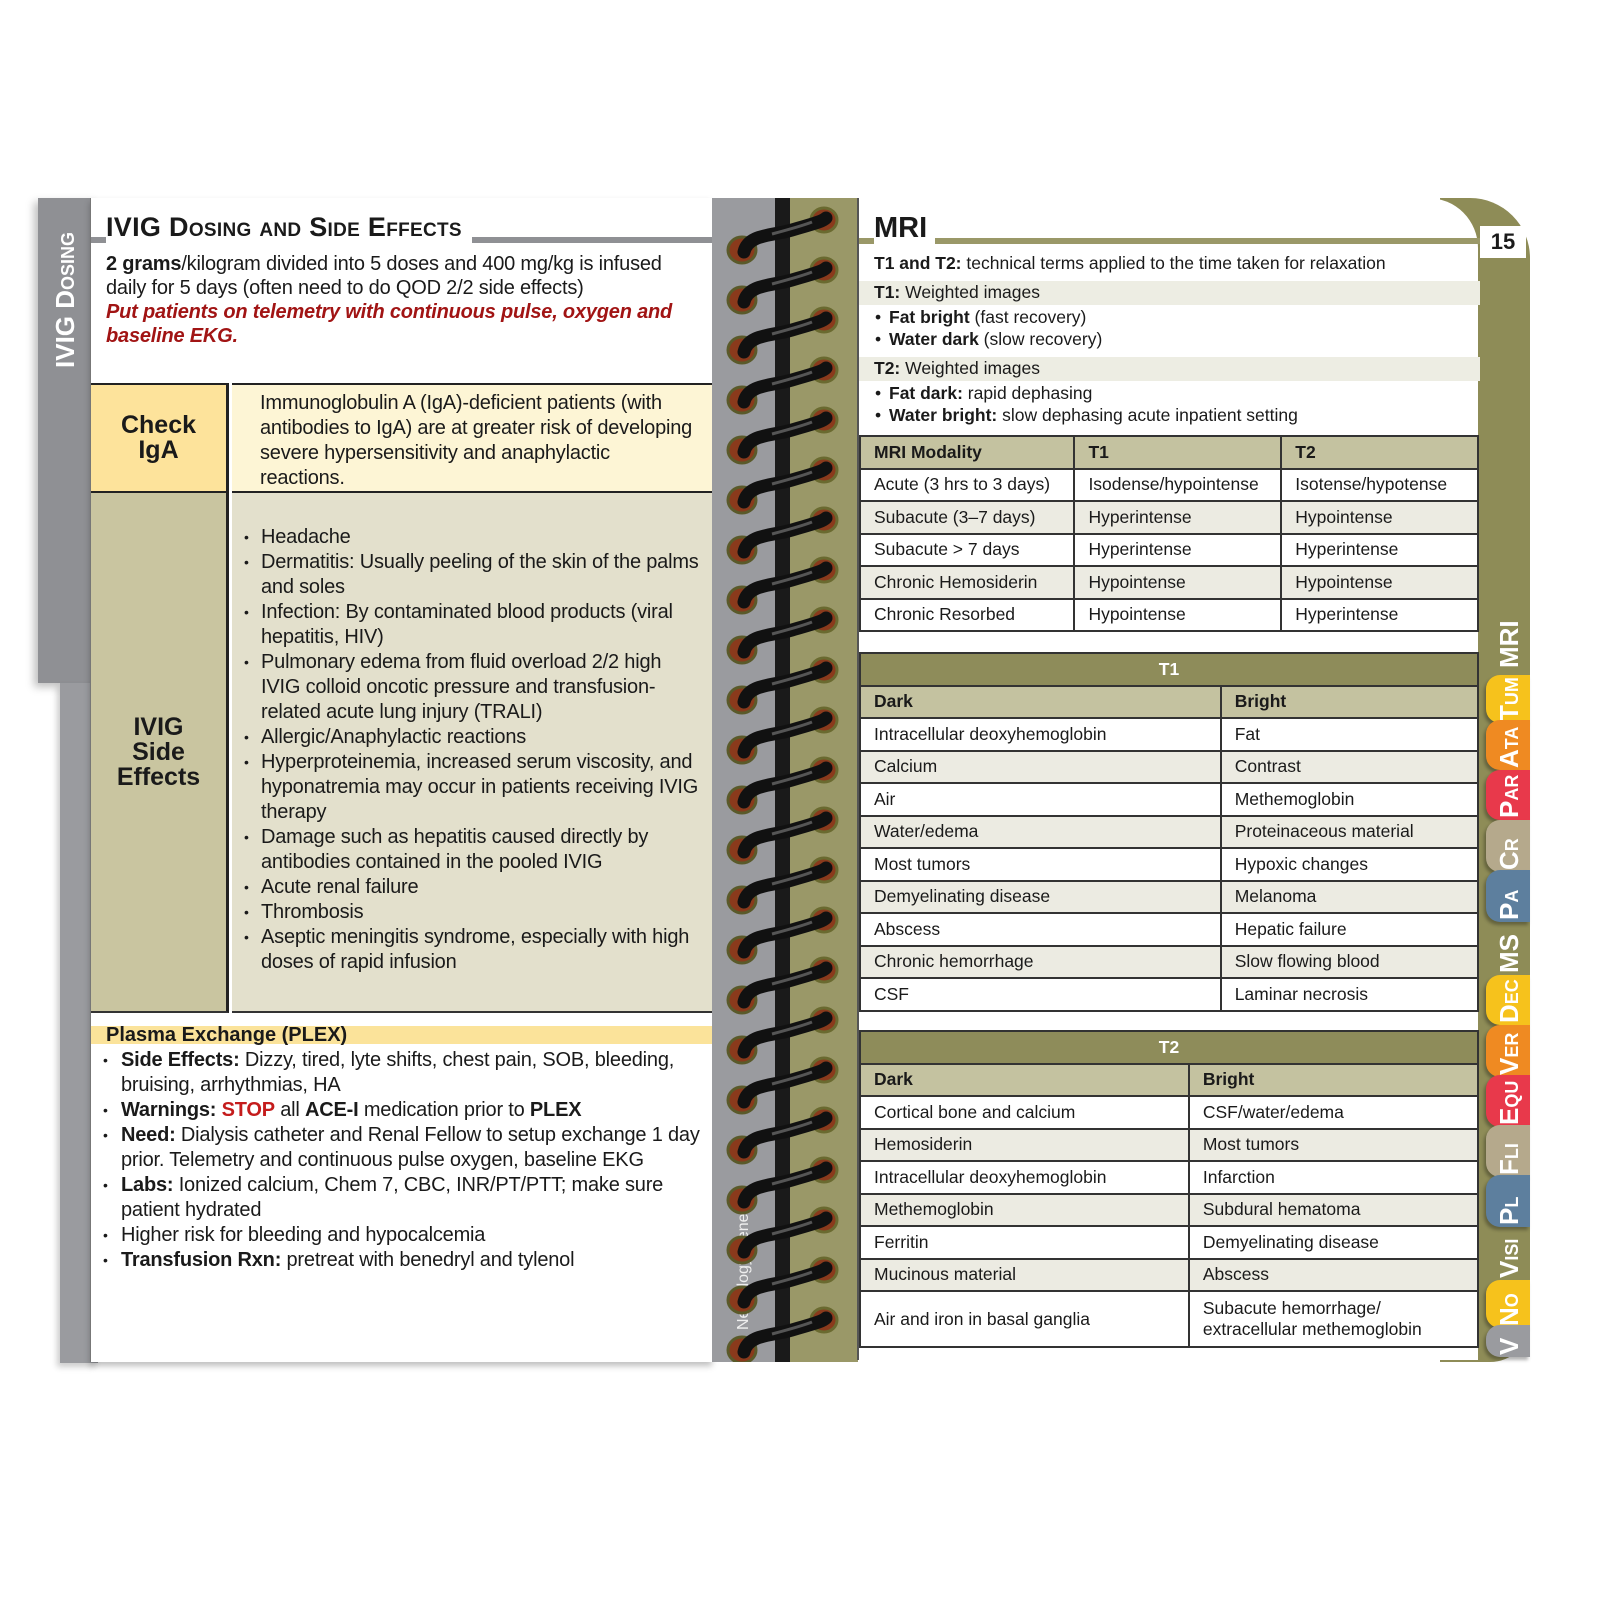 This screenshot has height=1600, width=1600. What do you see at coordinates (171, 1110) in the screenshot?
I see `plex-item-text: Warnings:` at bounding box center [171, 1110].